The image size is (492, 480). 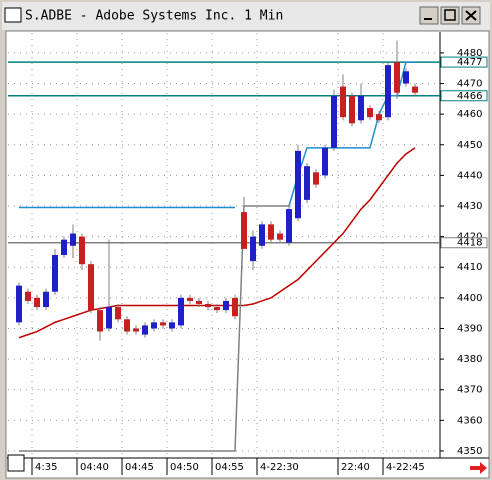 I want to click on y-tick-label: 4470, so click(x=469, y=84).